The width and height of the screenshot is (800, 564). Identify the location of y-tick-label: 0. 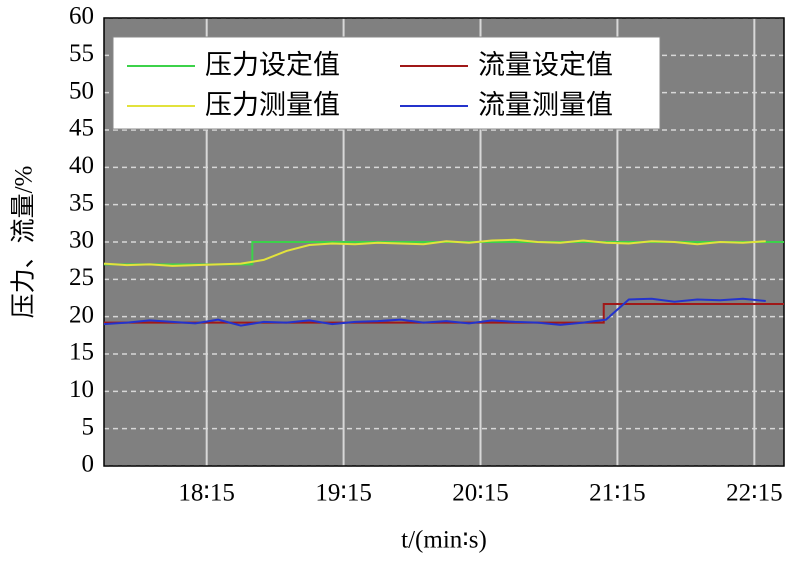
(88, 464).